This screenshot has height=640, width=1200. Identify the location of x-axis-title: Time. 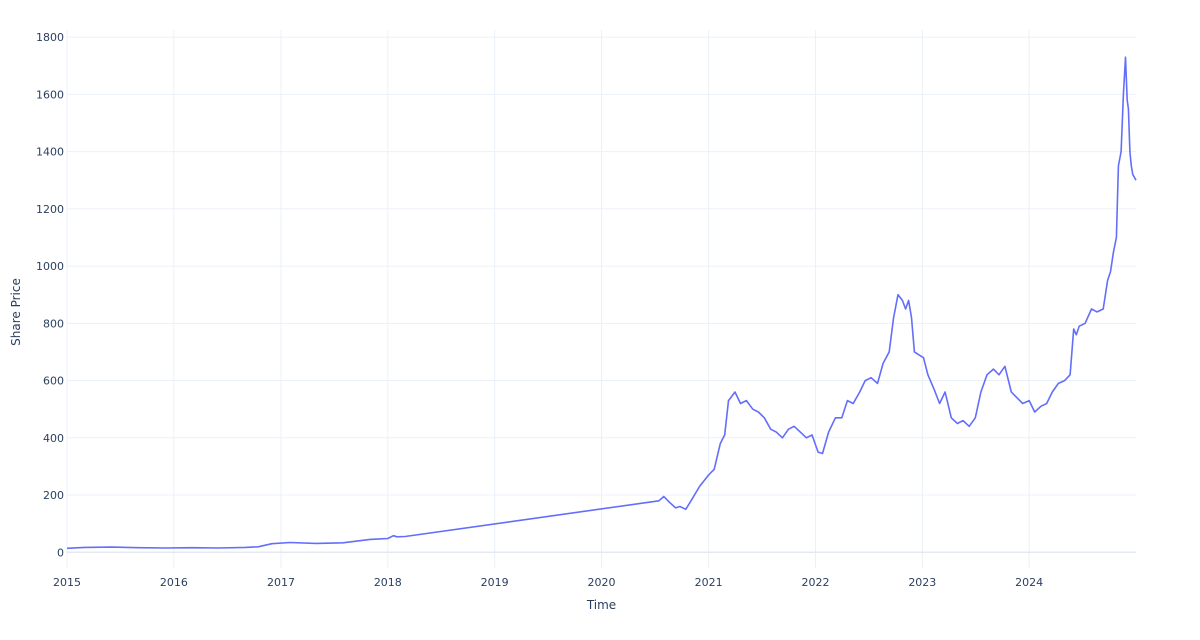
(601, 605).